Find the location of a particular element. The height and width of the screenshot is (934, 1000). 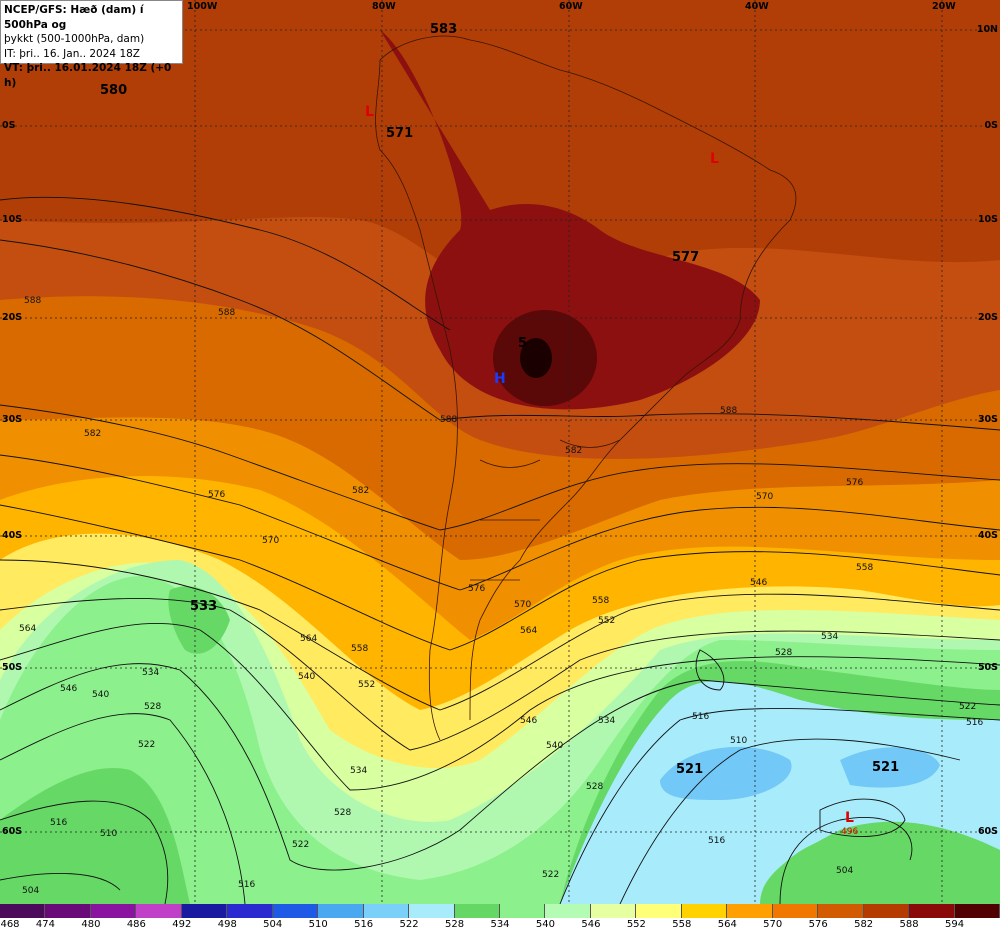

low-pressure-value: 496 is located at coordinates (850, 832).